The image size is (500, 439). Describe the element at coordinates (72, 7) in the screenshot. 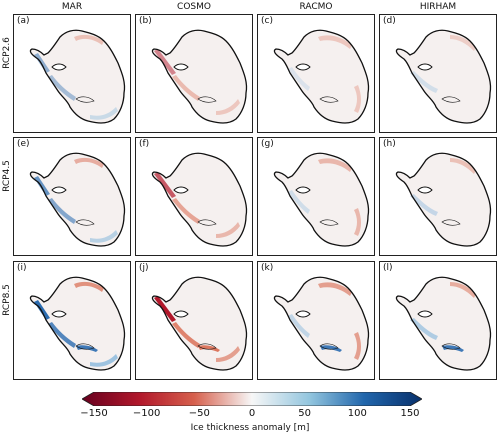

I see `column-header-mar: MAR` at that location.